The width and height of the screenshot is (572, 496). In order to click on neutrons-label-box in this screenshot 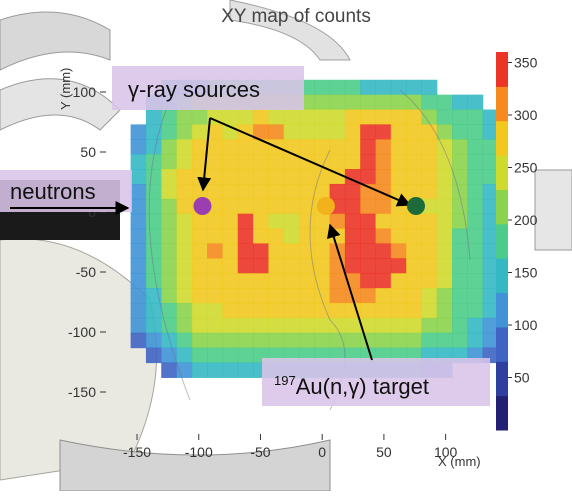, I will do `click(66, 191)`.